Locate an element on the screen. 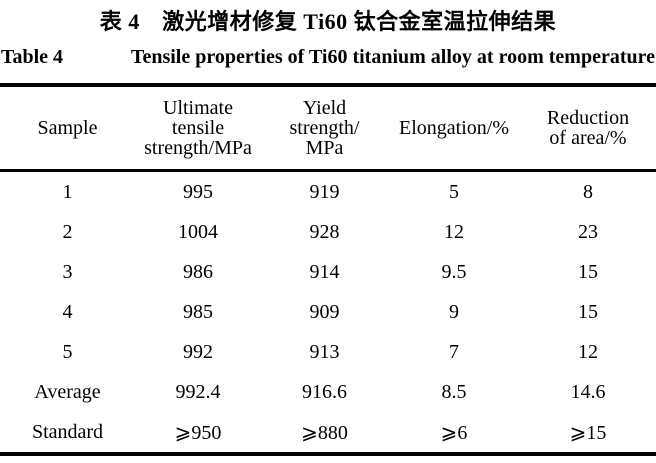 This screenshot has height=463, width=656. table-caption-chinese: 表 4 激光增材修复 Ti60 钛合金室温拉伸结果 is located at coordinates (328, 21).